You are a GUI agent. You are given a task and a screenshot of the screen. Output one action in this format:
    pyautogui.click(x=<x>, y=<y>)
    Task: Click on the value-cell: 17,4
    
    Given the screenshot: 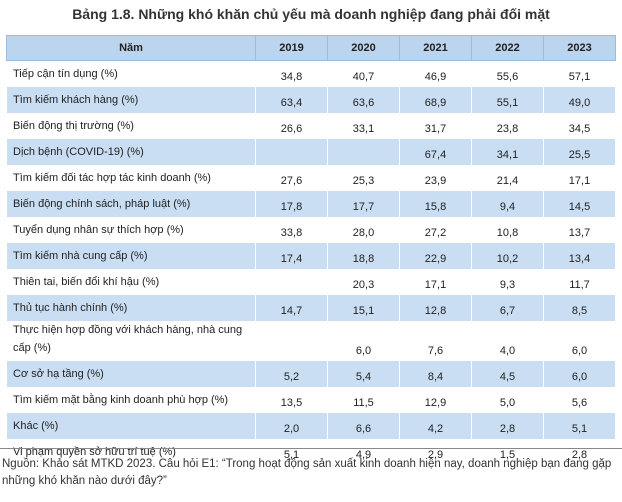 What is the action you would take?
    pyautogui.click(x=291, y=256)
    